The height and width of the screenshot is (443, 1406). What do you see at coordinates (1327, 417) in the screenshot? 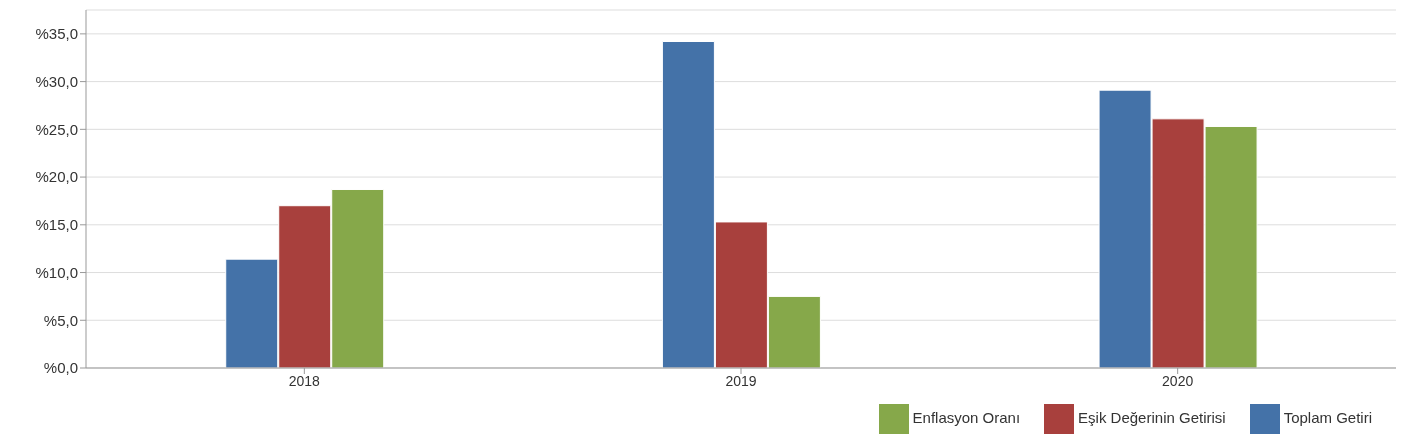
I see `legend-label: Toplam Getiri` at bounding box center [1327, 417].